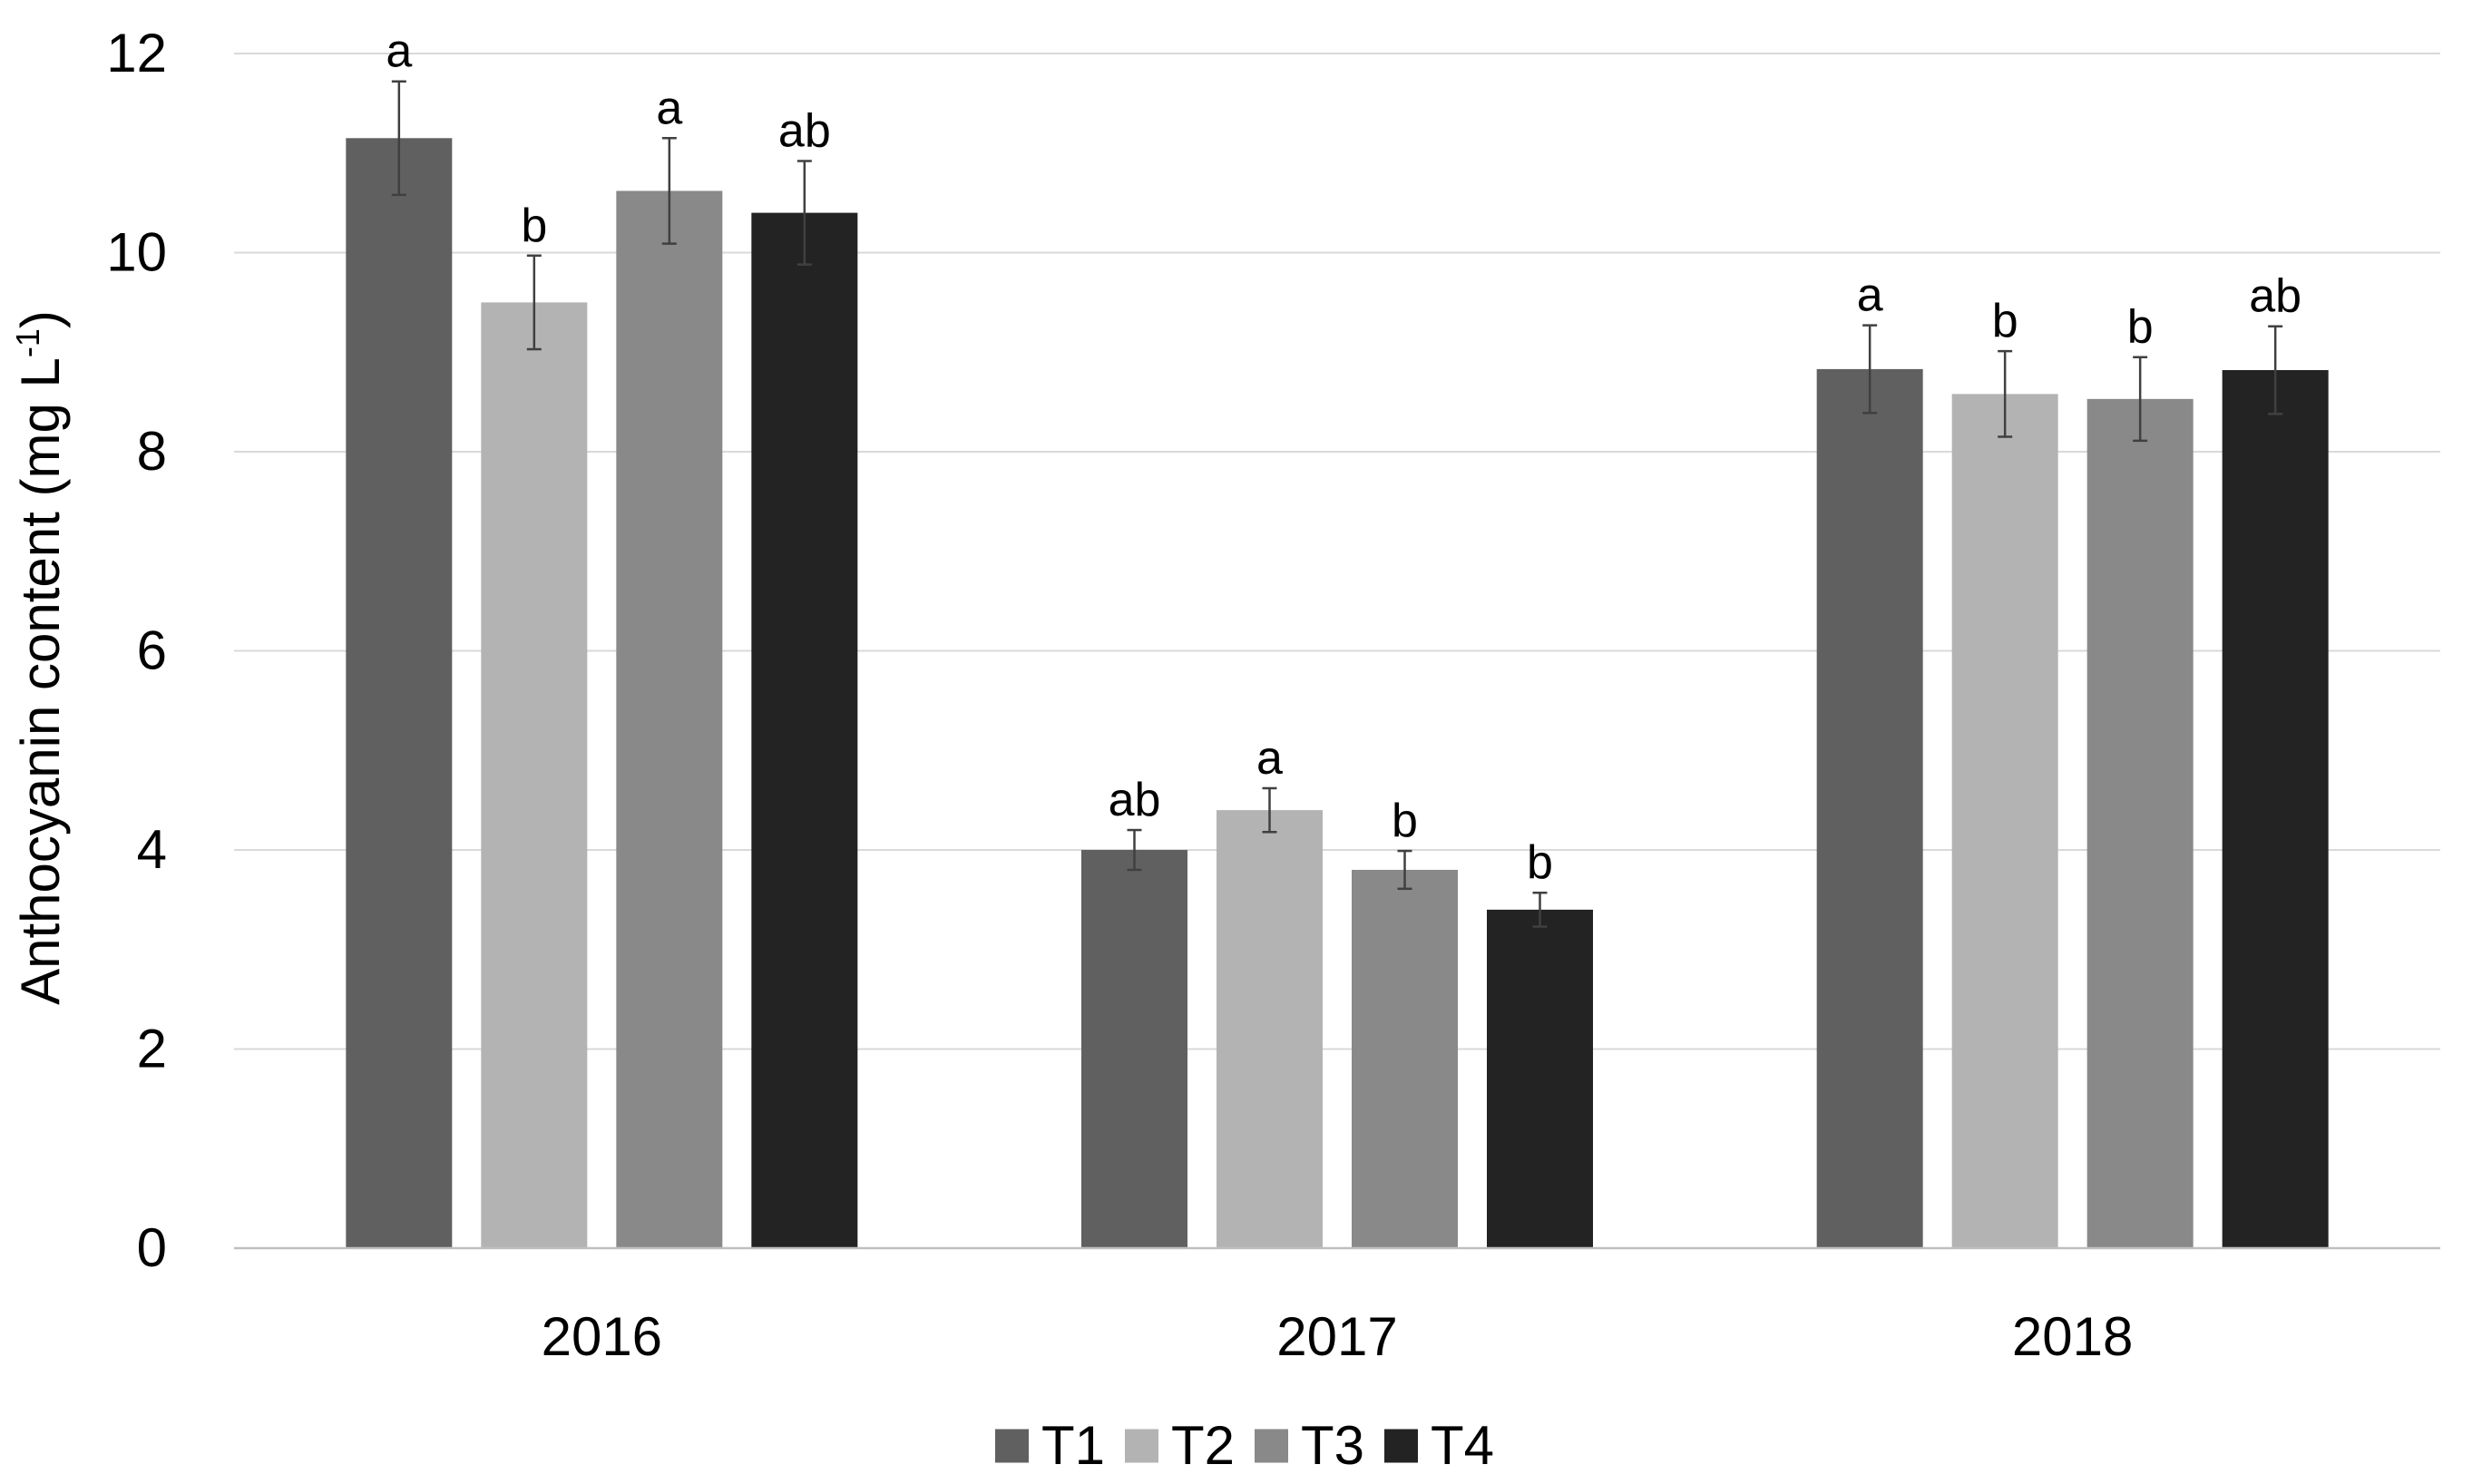 The width and height of the screenshot is (2482, 1484). I want to click on x-tick-label-2018: 2018, so click(2072, 1336).